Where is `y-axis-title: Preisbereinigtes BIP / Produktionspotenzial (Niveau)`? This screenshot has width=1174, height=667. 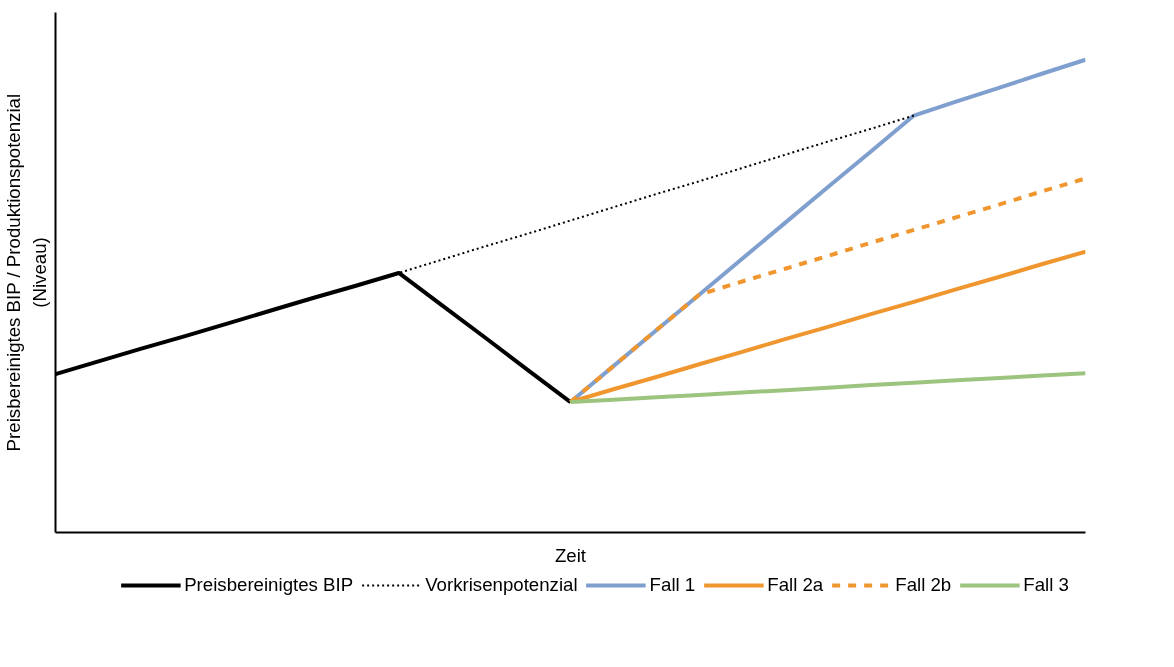
y-axis-title: Preisbereinigtes BIP / Produktionspotenzial (Niveau) is located at coordinates (26, 272).